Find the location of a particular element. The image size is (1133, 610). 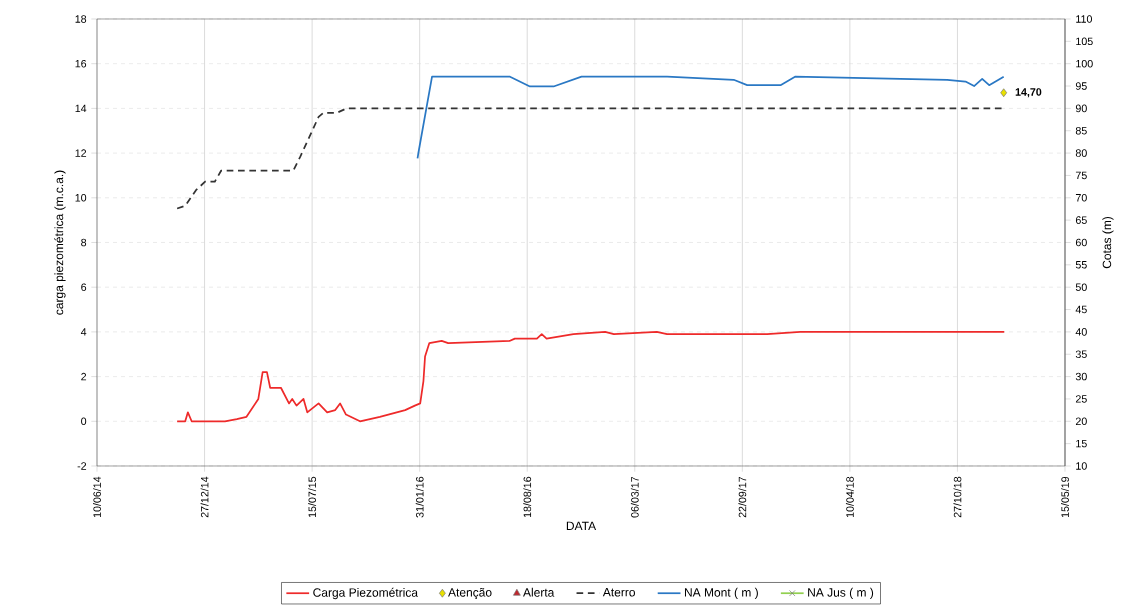

y2-tick-label: 100 is located at coordinates (1084, 63).